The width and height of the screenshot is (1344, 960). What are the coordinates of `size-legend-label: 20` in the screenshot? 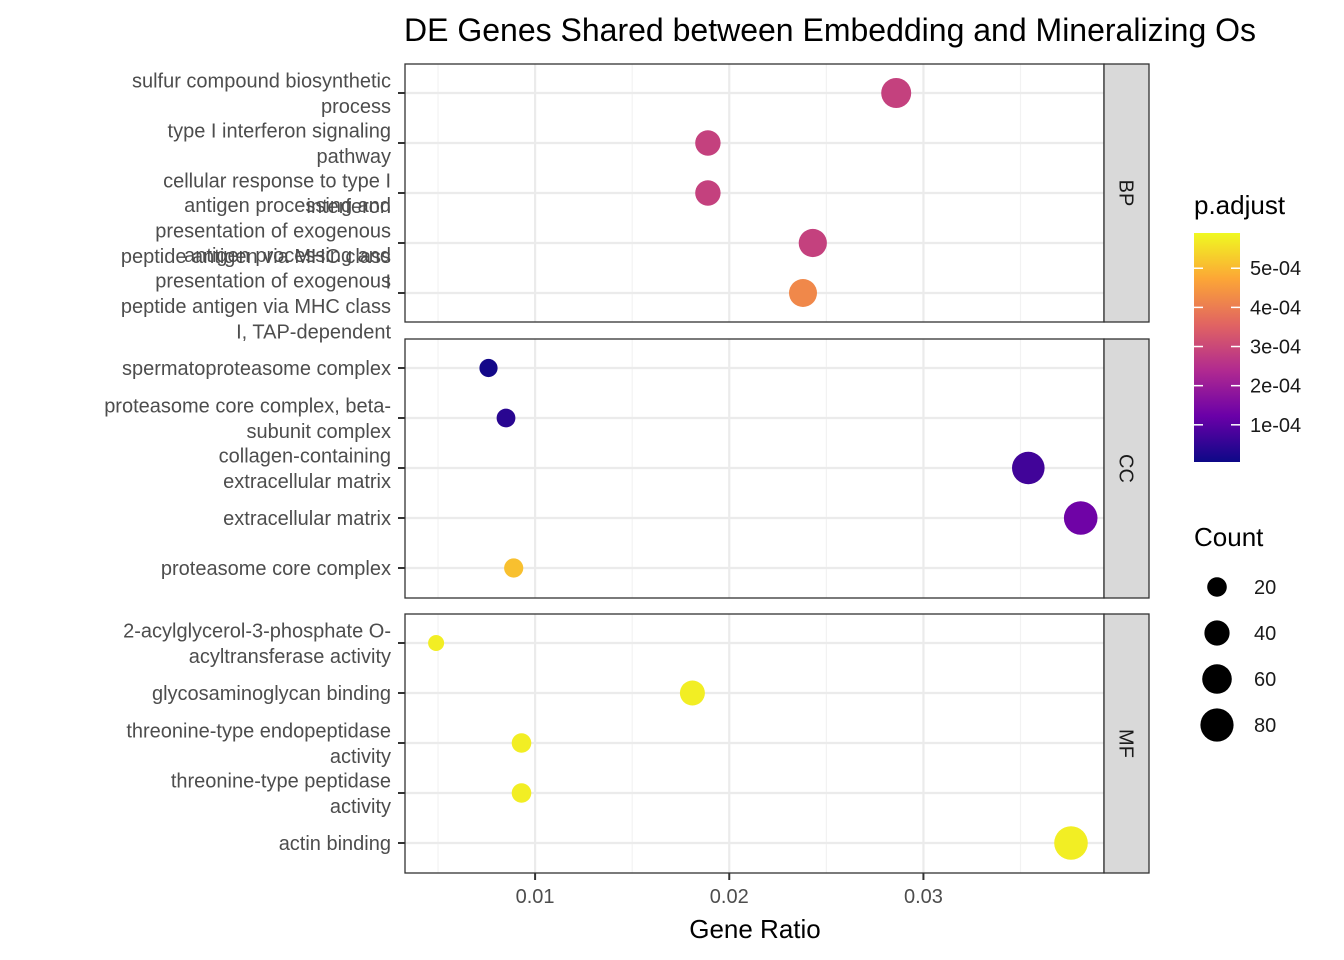 It's located at (1265, 588).